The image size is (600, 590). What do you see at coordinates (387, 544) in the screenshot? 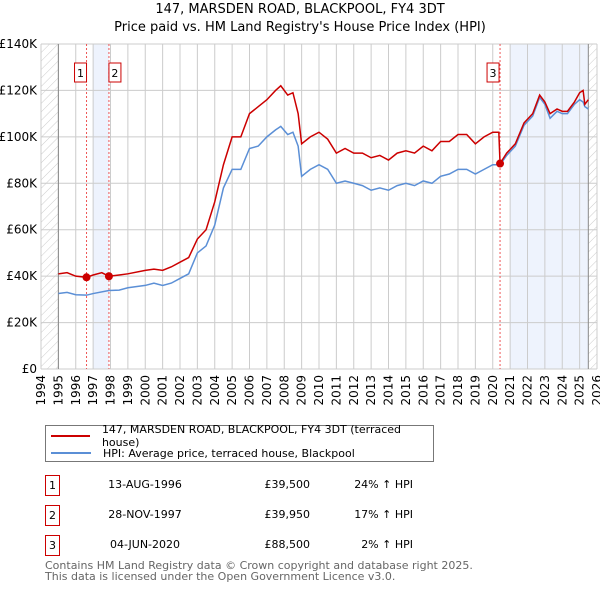
I see `sale-hpi: 2% ↑ HPI` at bounding box center [387, 544].